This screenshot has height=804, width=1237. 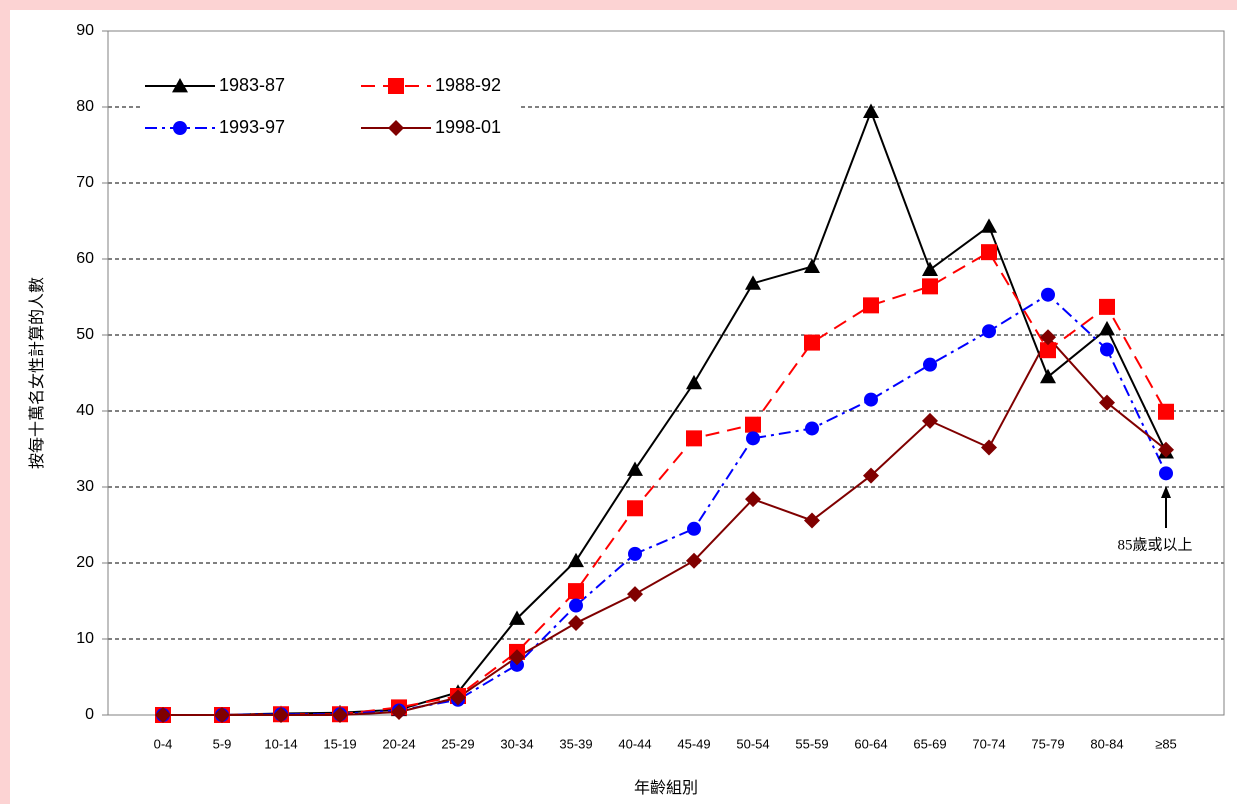 I want to click on x-tick-label: 20-24, so click(x=398, y=743).